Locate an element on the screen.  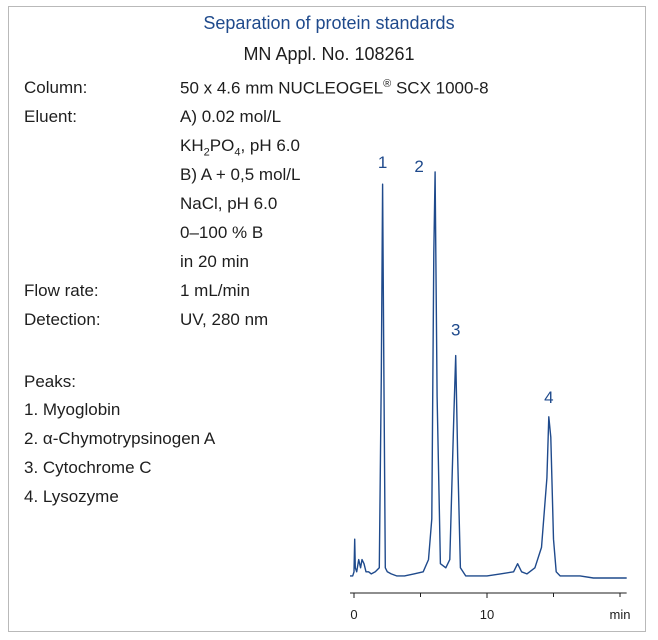
peaks-title: Peaks: is located at coordinates (50, 381).